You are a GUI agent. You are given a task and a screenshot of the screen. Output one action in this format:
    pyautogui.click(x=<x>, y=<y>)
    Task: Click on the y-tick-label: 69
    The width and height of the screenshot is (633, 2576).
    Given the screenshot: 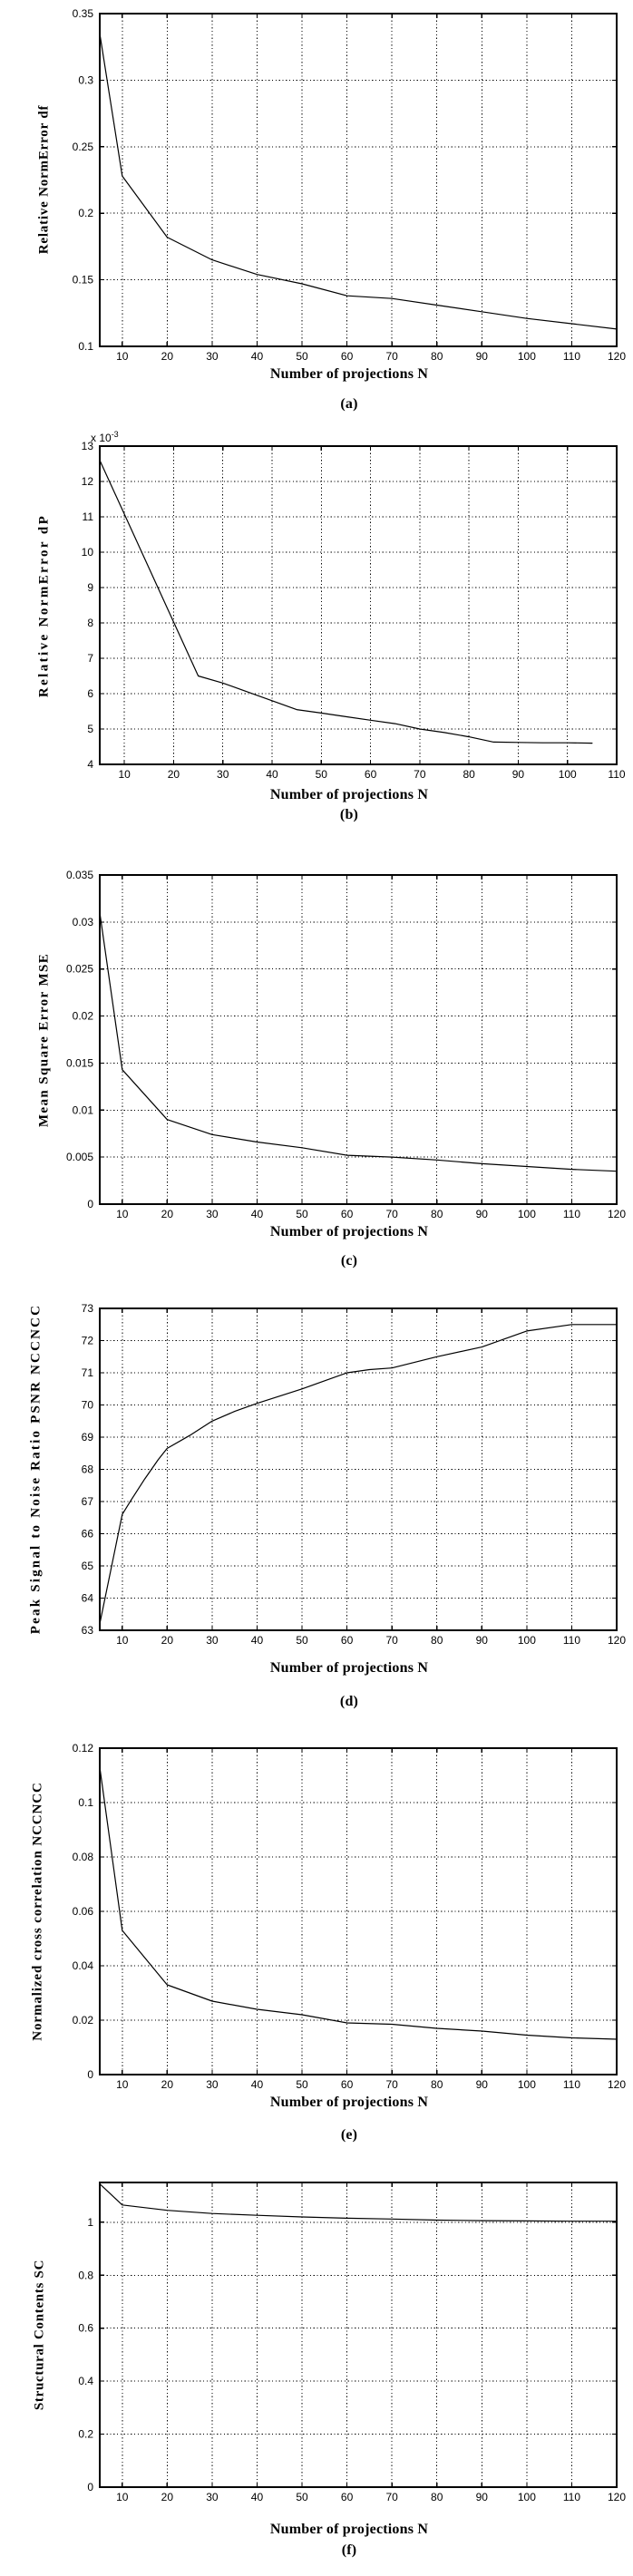 What is the action you would take?
    pyautogui.click(x=88, y=1437)
    